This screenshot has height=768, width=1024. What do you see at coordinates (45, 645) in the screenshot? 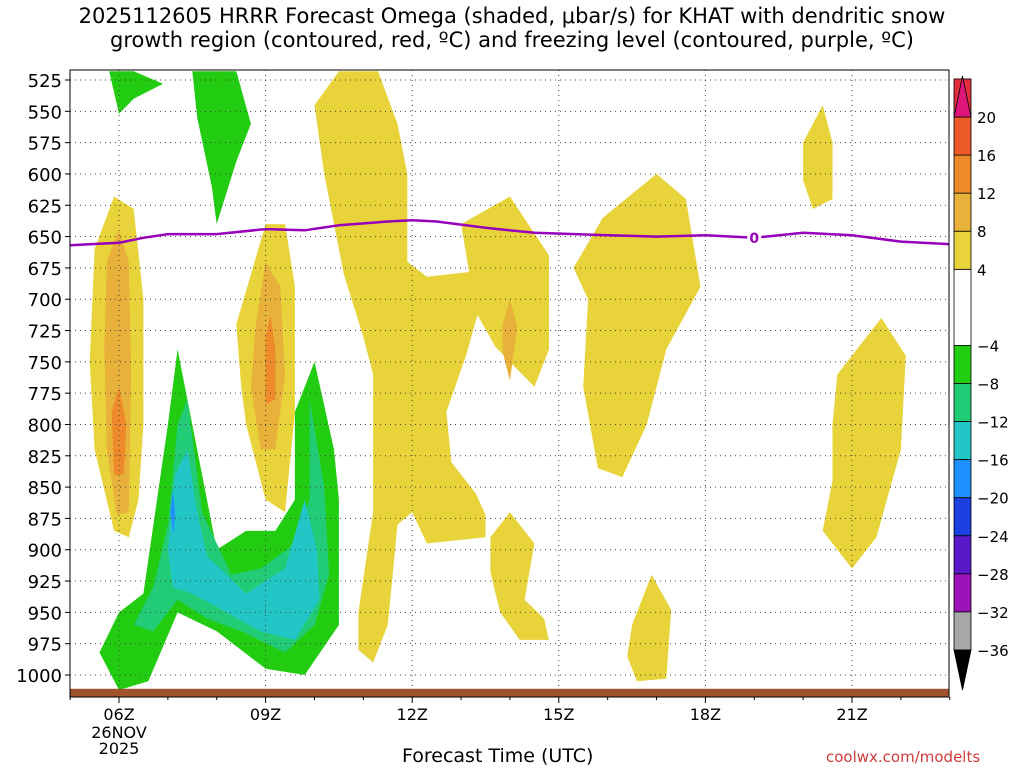
I see `y-tick-label-975: 975` at bounding box center [45, 645].